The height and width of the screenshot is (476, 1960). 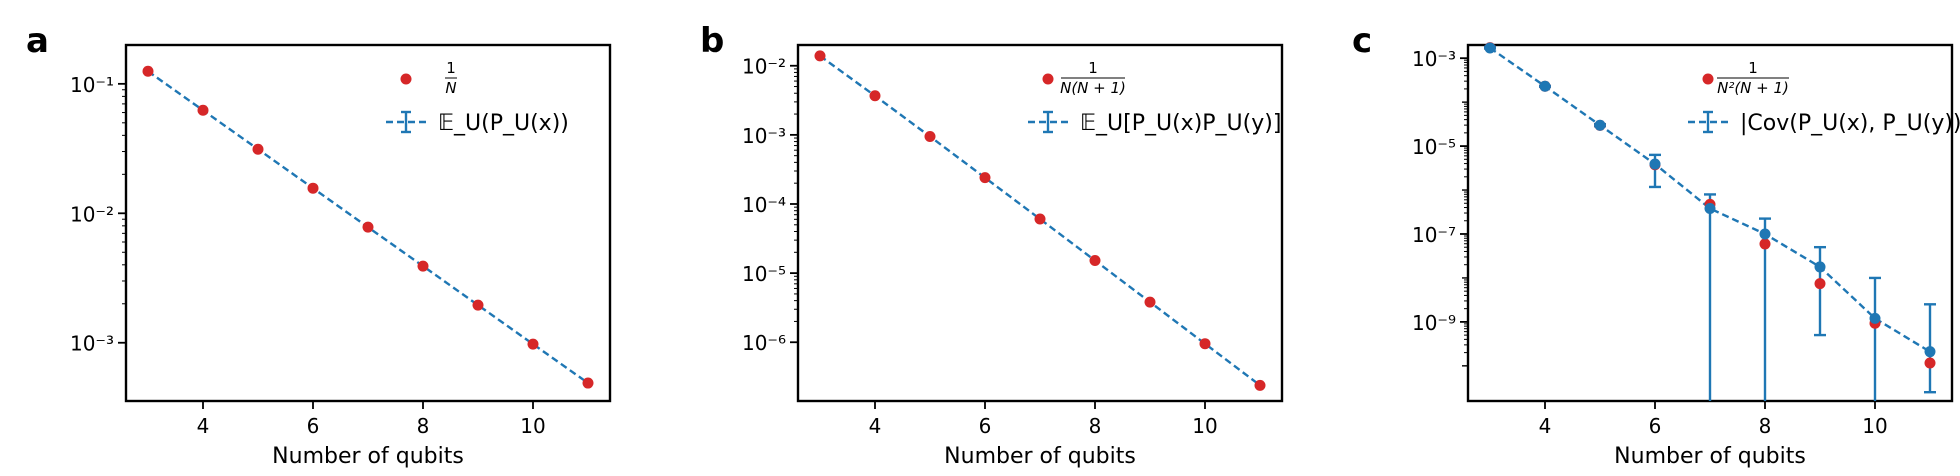 I want to click on panel-letter: b, so click(x=712, y=41).